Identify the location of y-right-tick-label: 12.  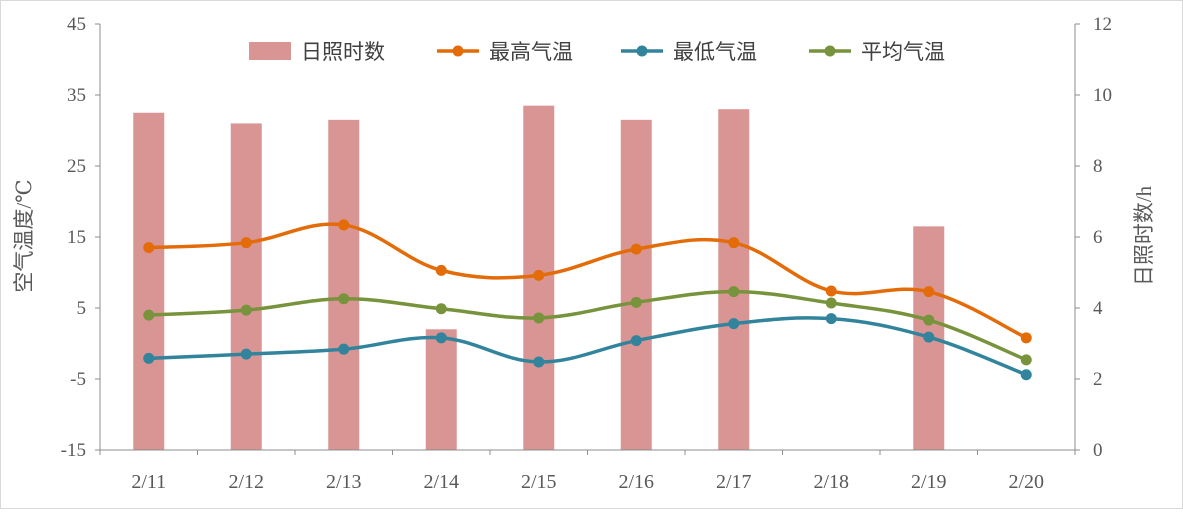
(1102, 24).